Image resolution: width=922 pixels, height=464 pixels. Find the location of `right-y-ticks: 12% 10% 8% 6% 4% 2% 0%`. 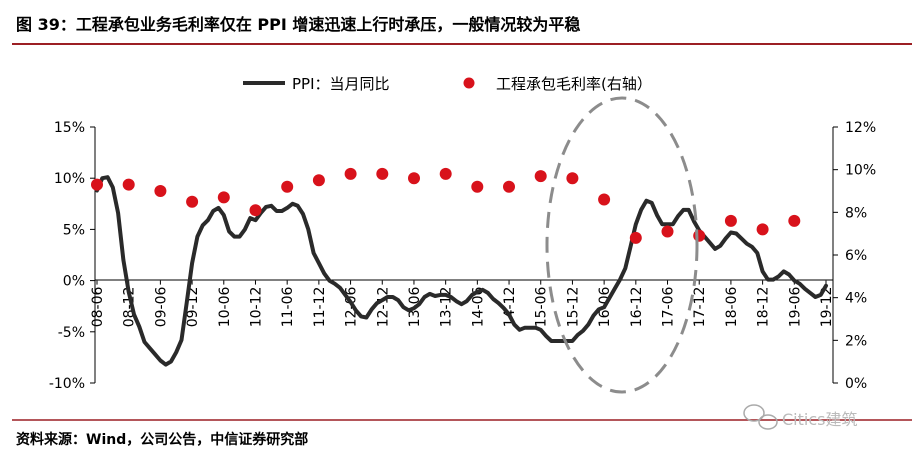

right-y-ticks: 12% 10% 8% 6% 4% 2% 0% is located at coordinates (854, 256).